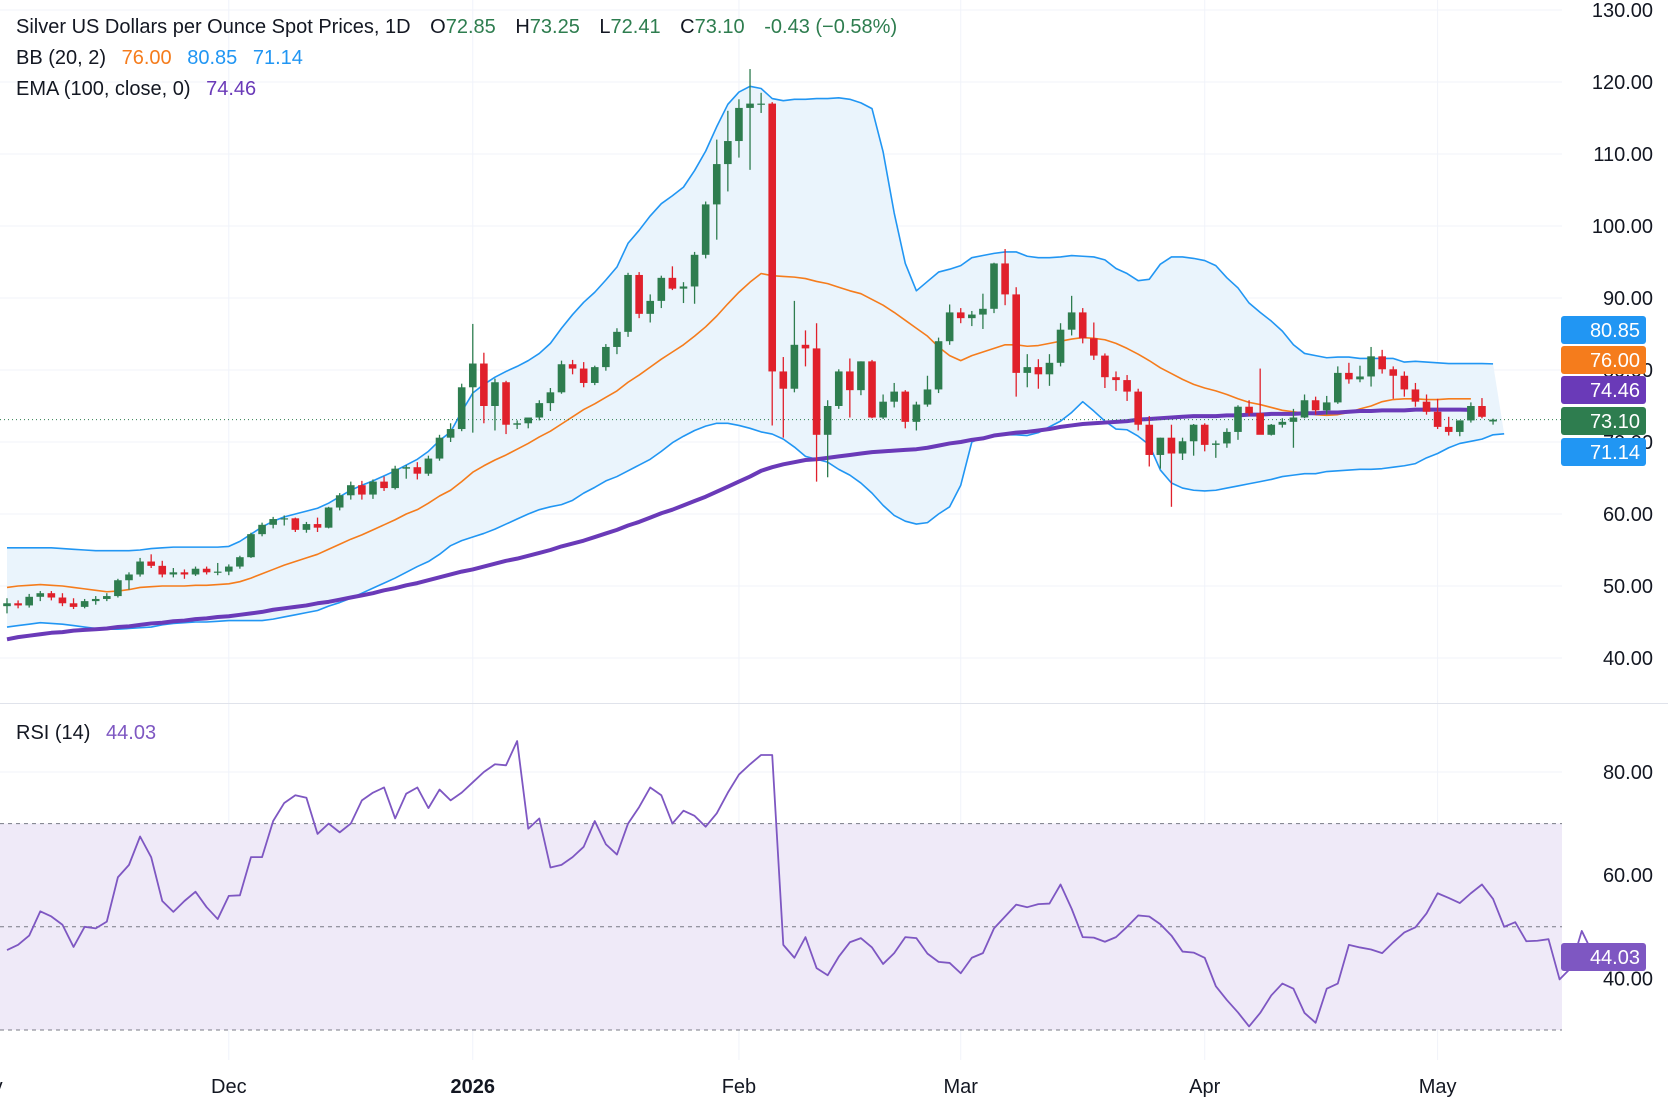 The image size is (1668, 1110). I want to click on axis-badge: 80.85, so click(1603, 330).